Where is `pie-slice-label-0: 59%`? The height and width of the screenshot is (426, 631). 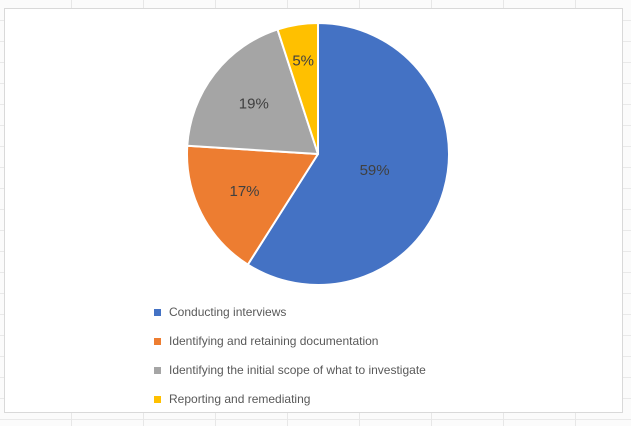
pie-slice-label-0: 59% is located at coordinates (375, 170).